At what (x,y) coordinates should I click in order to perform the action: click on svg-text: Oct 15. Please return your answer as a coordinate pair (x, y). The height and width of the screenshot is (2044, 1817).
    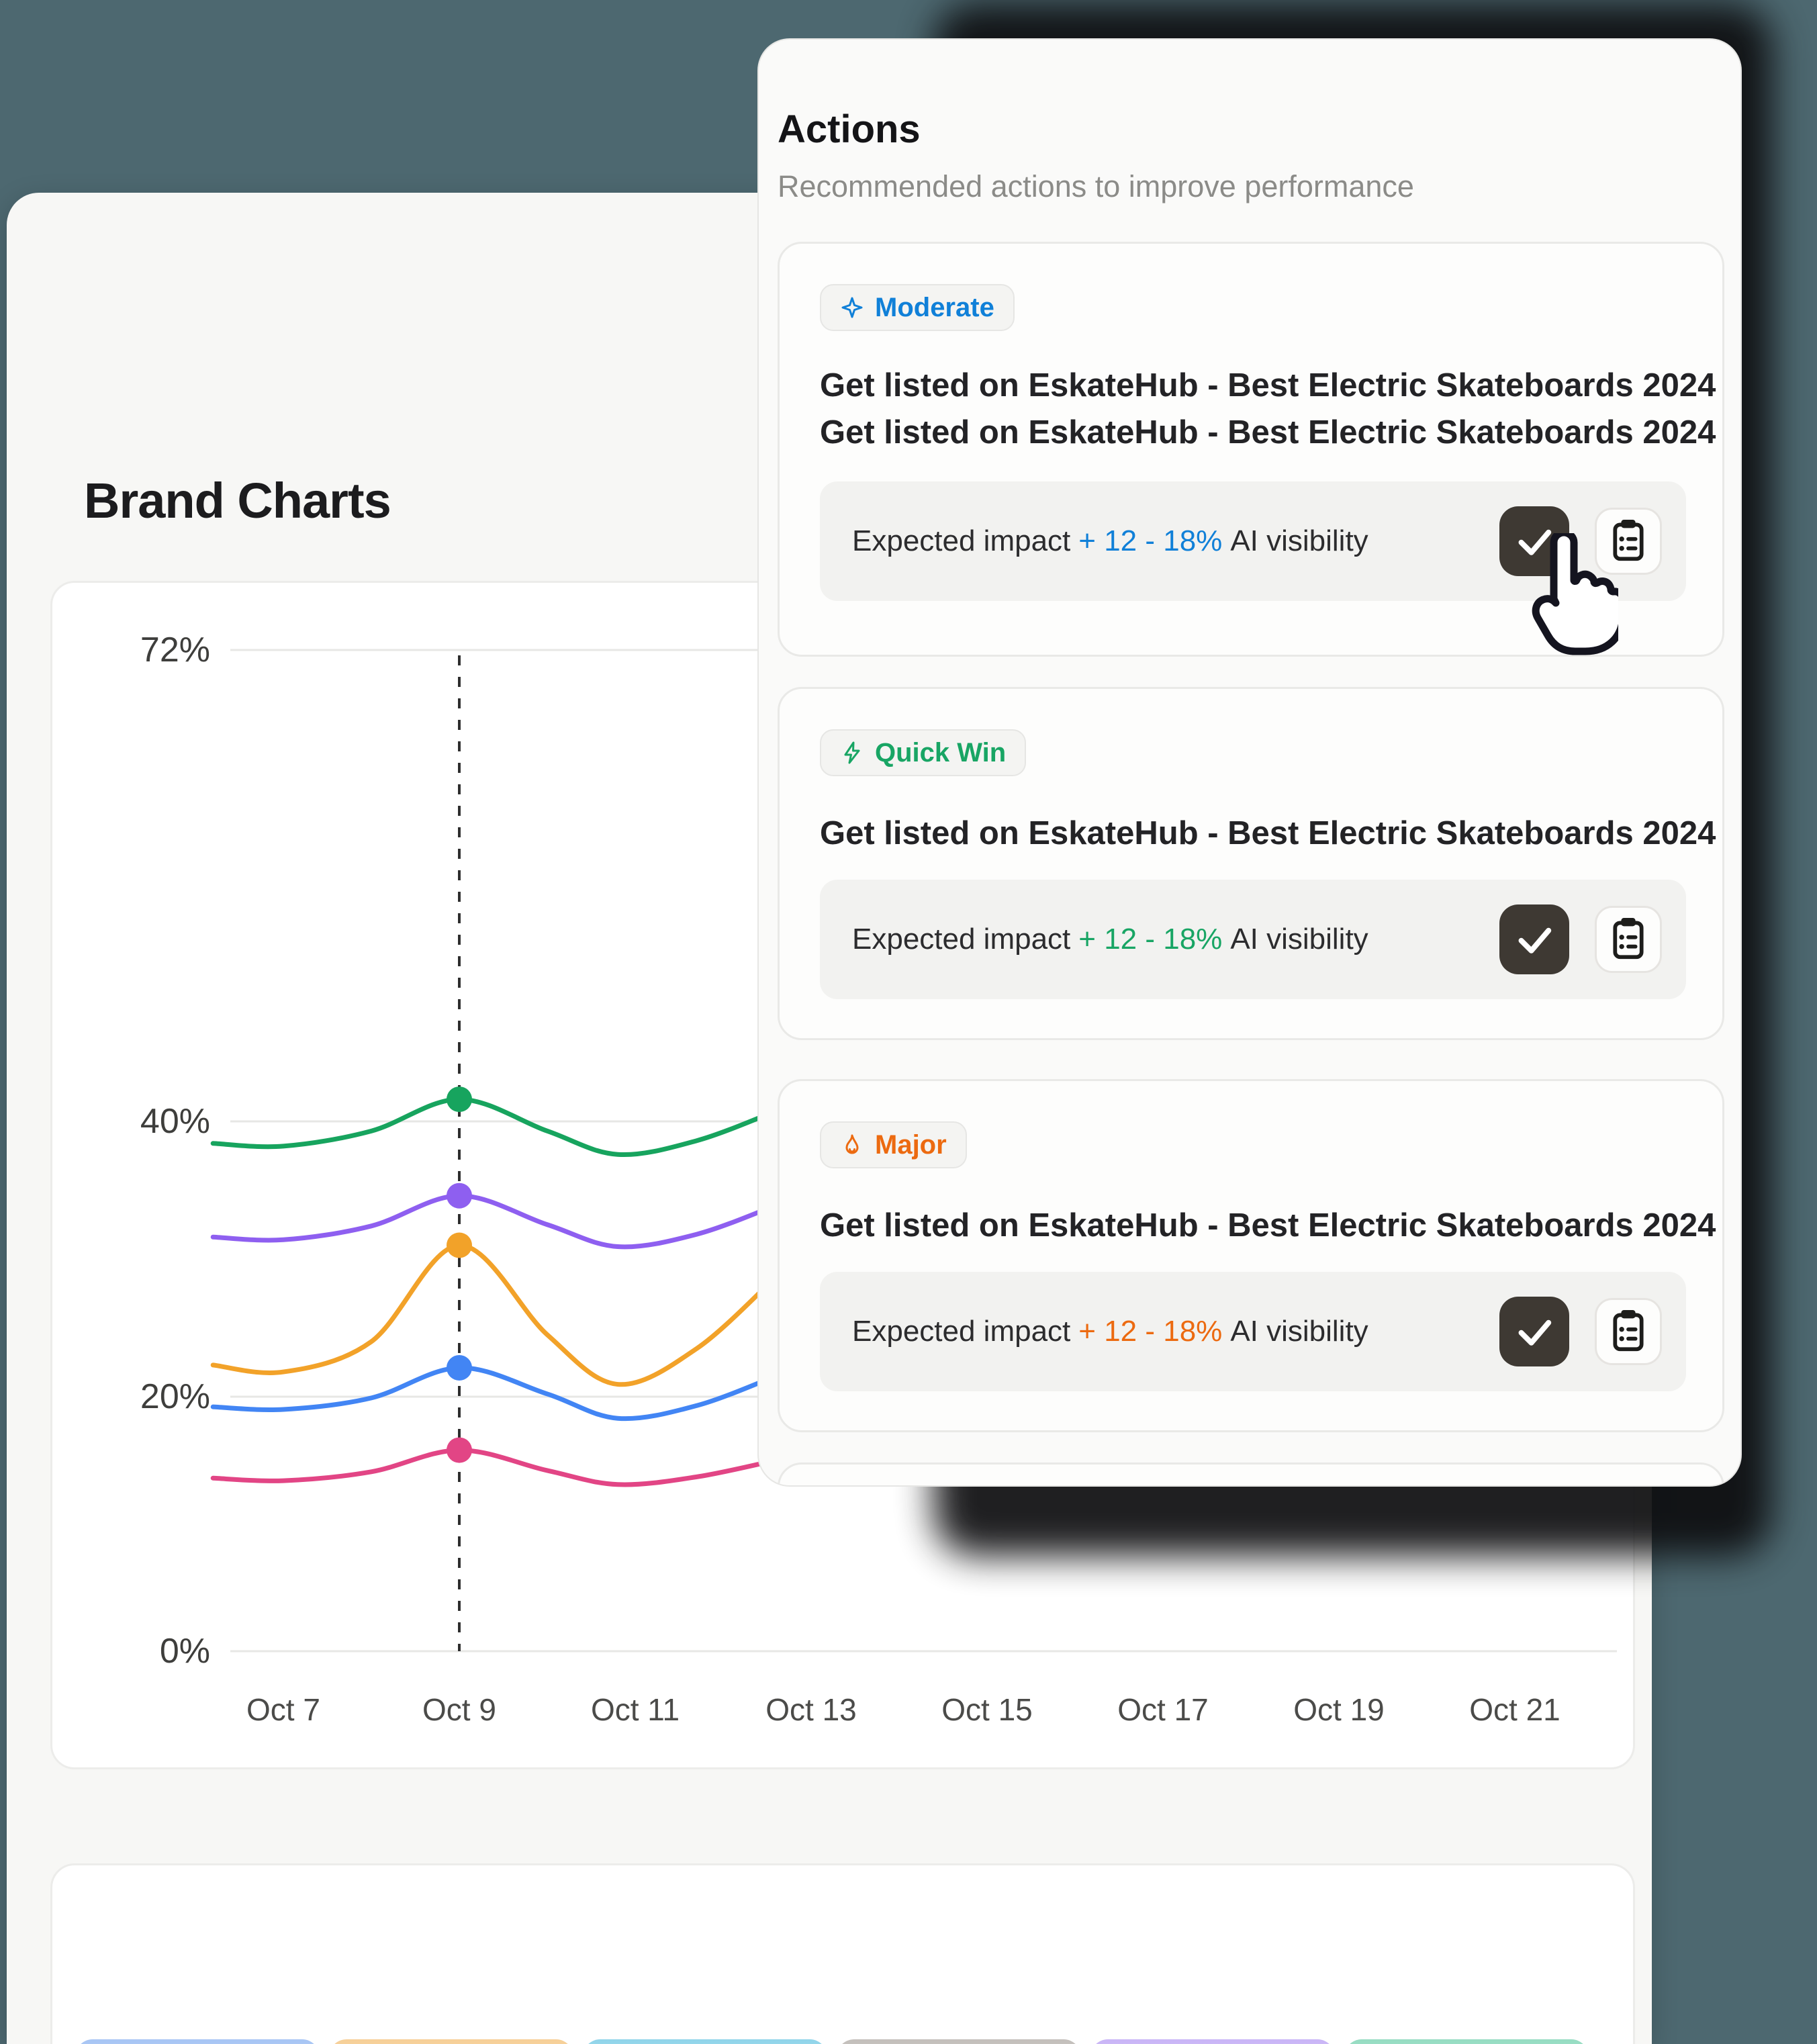
    Looking at the image, I should click on (987, 1709).